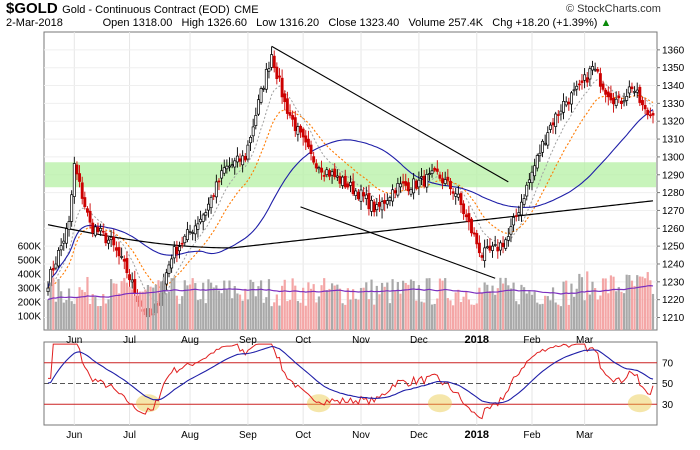  I want to click on oversold-highlight, so click(639, 403).